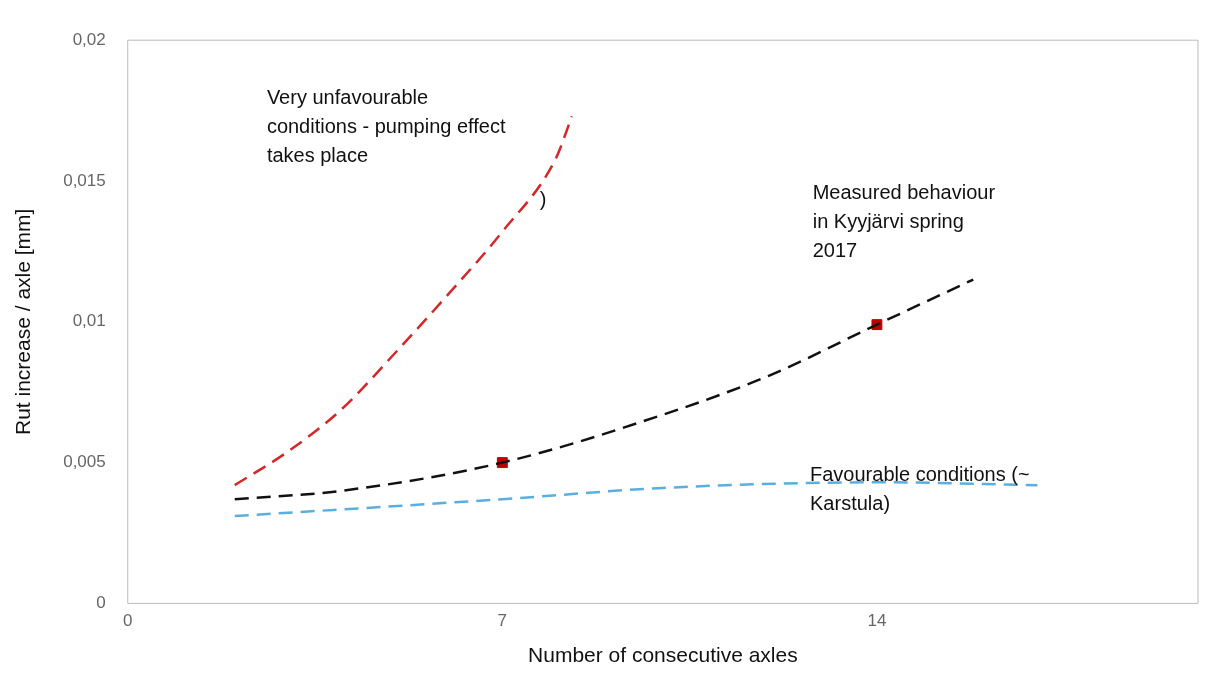 The width and height of the screenshot is (1218, 681). Describe the element at coordinates (502, 621) in the screenshot. I see `x-tick-label: 7` at that location.